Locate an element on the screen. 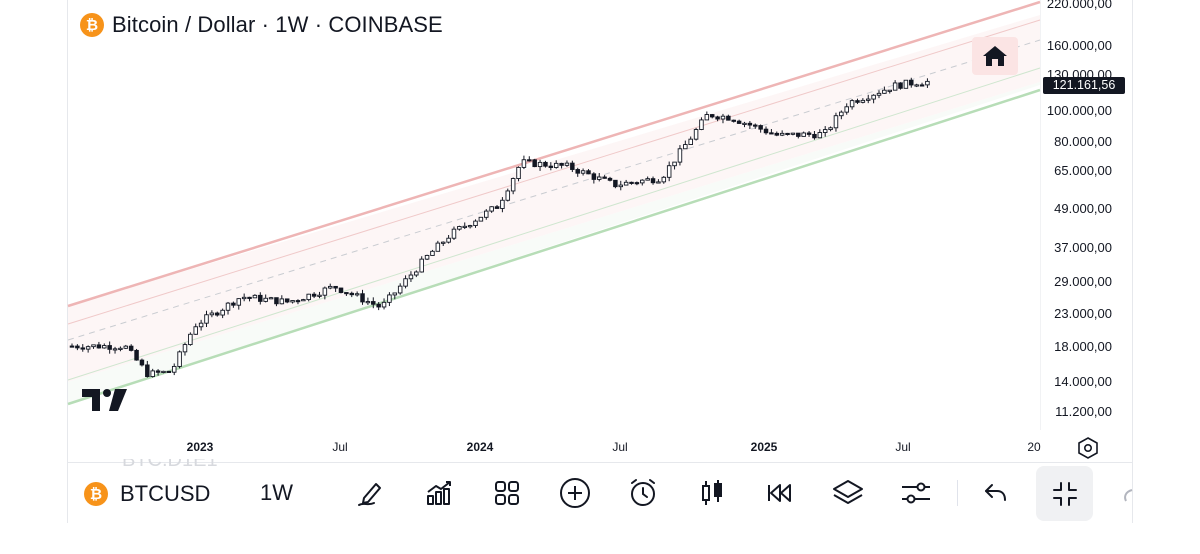 The width and height of the screenshot is (1200, 554). home-button is located at coordinates (995, 56).